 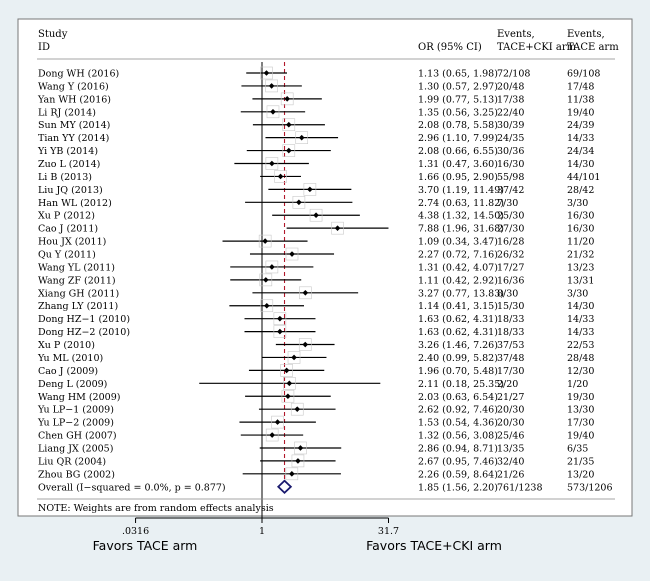 What do you see at coordinates (79, 397) in the screenshot?
I see `study-label: Wang HM (2009)` at bounding box center [79, 397].